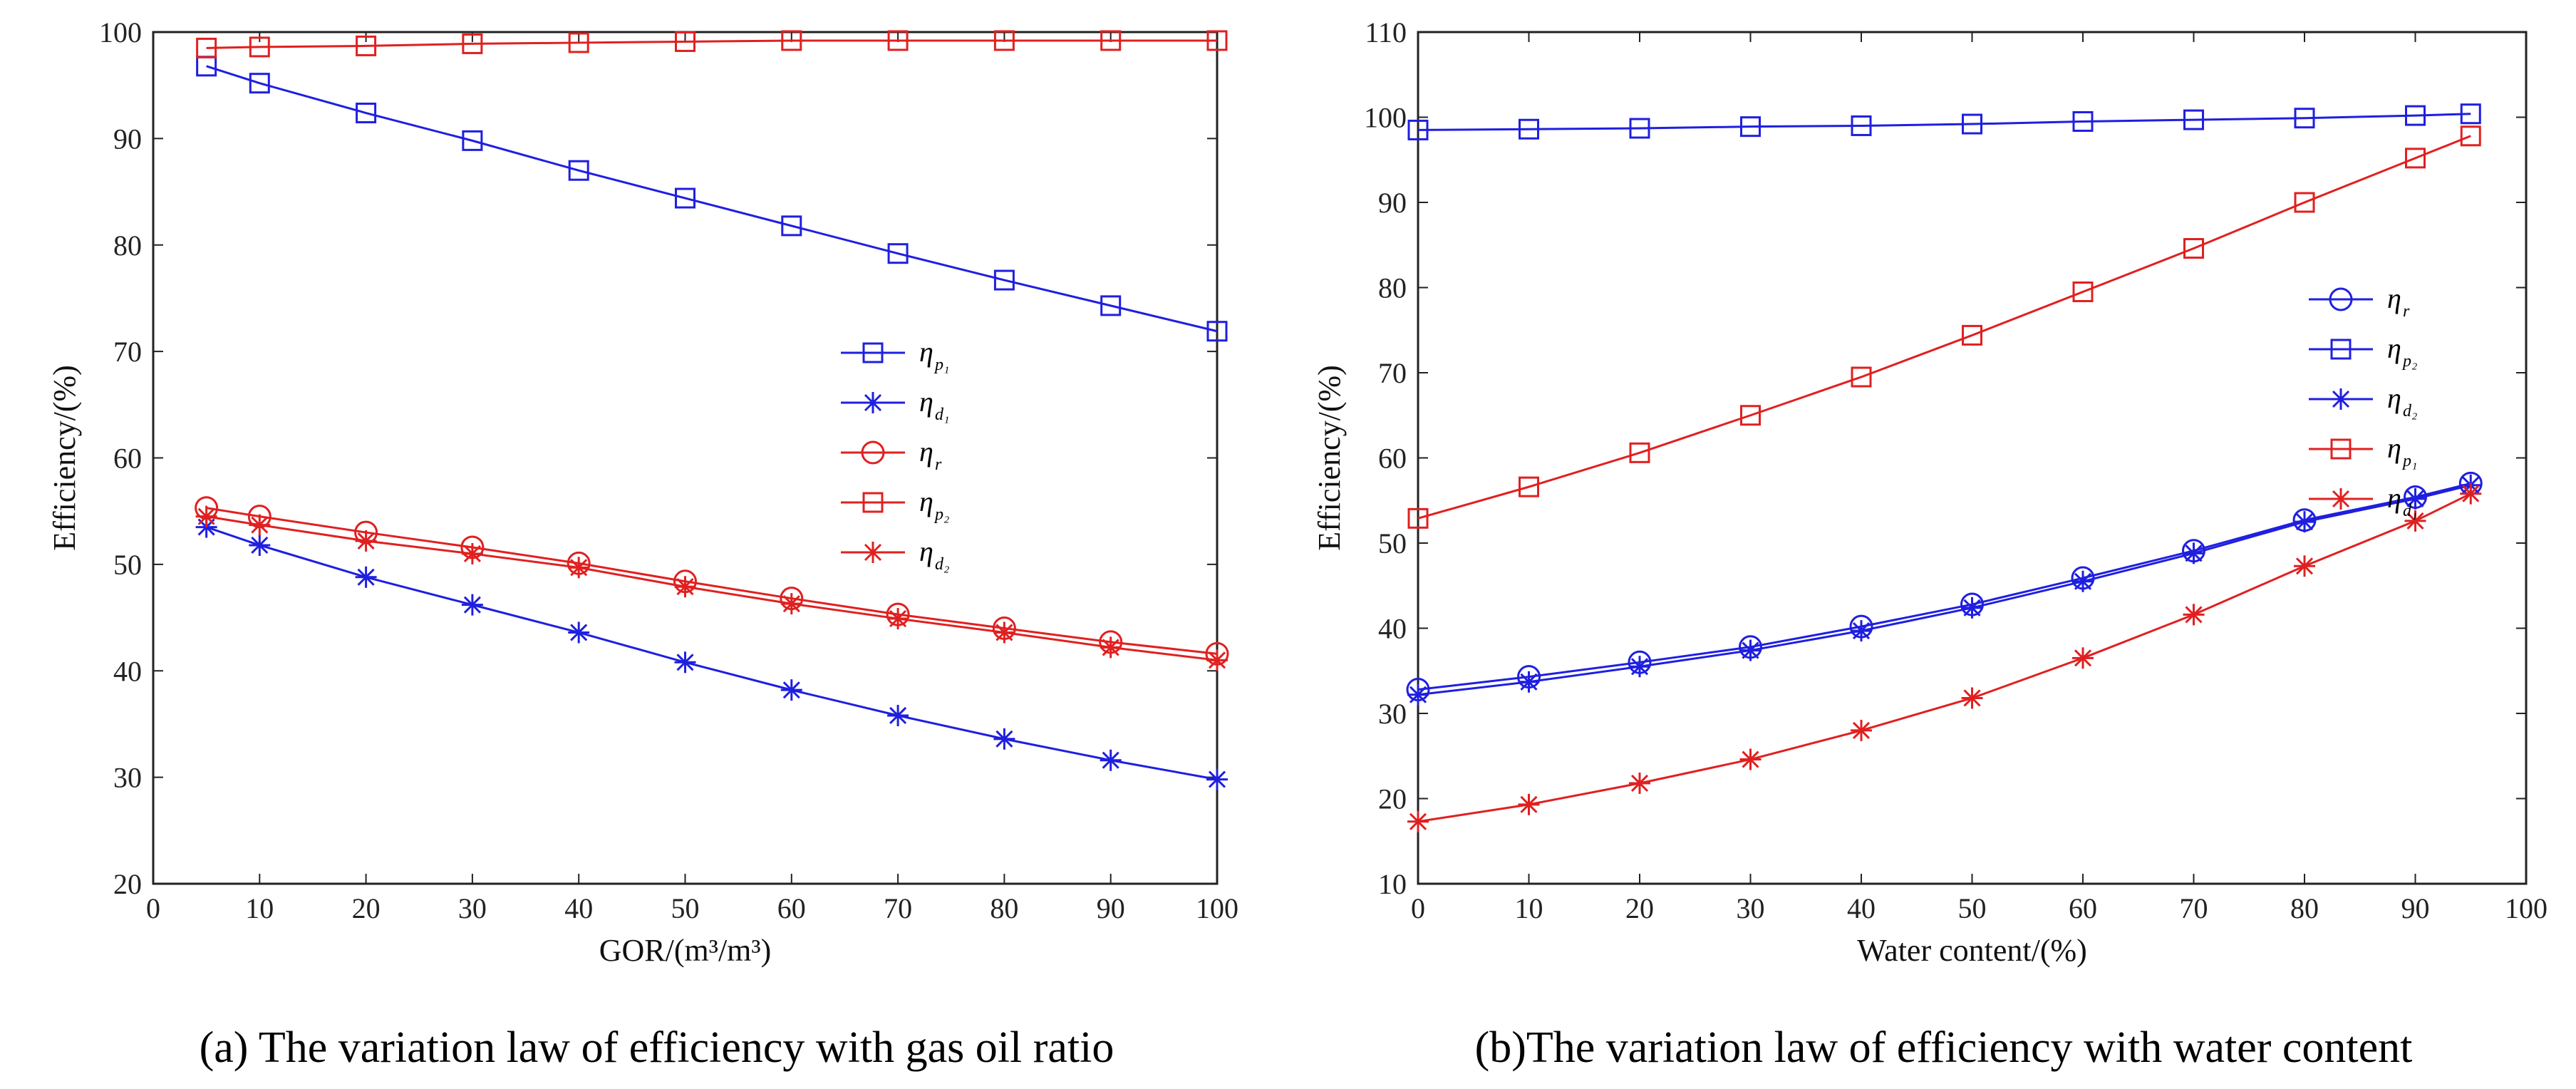 The width and height of the screenshot is (2576, 1089). I want to click on x-tick-label: 40, so click(579, 908).